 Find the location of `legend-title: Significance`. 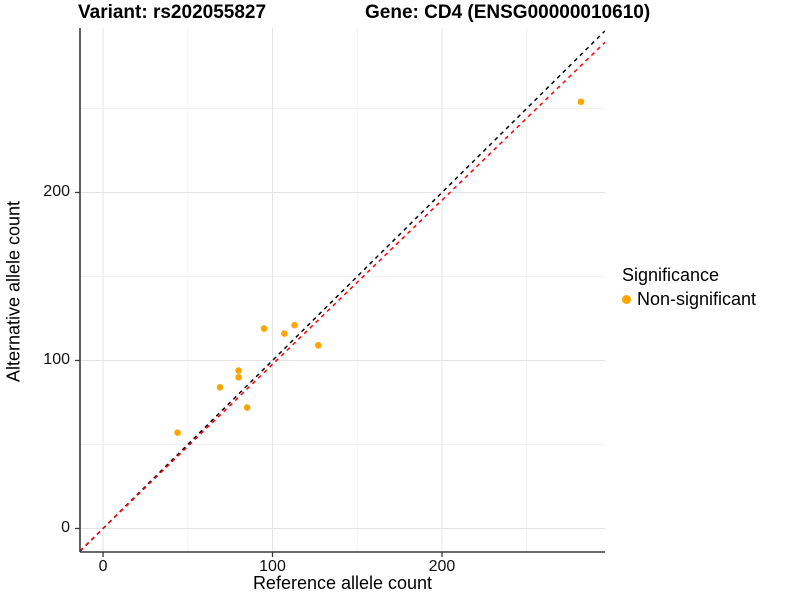

legend-title: Significance is located at coordinates (671, 275).